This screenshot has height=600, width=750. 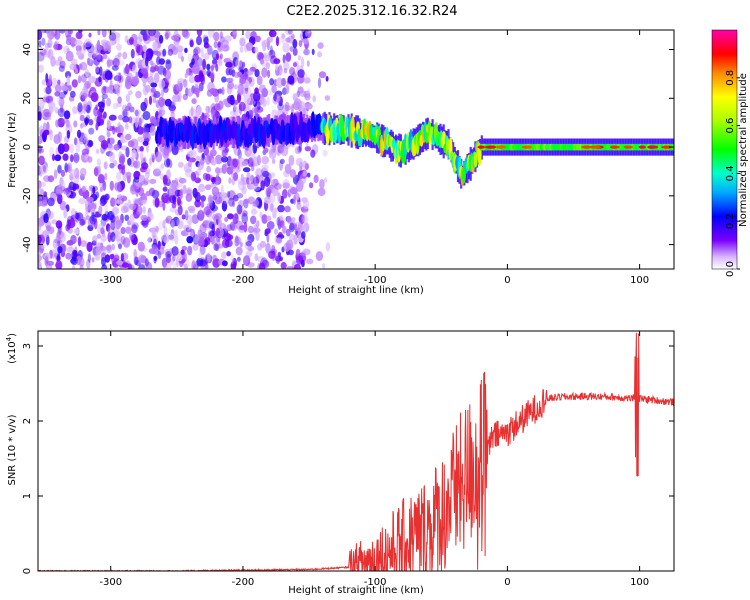 What do you see at coordinates (356, 290) in the screenshot?
I see `heatmap-x-label: Height of straight line (km)` at bounding box center [356, 290].